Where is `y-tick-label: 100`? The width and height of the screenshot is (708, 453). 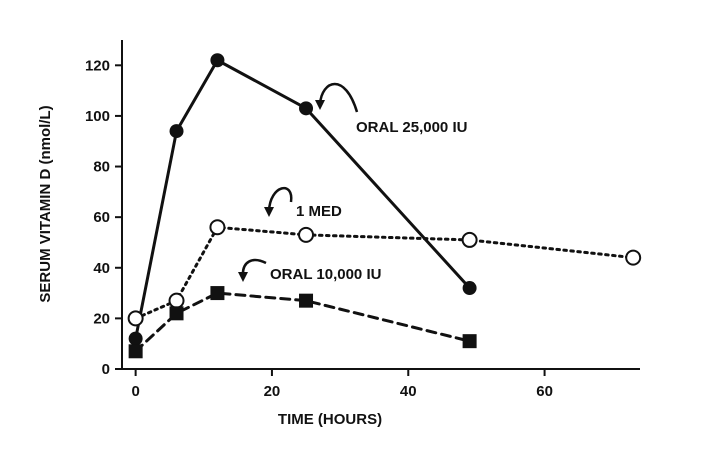 y-tick-label: 100 is located at coordinates (97, 116).